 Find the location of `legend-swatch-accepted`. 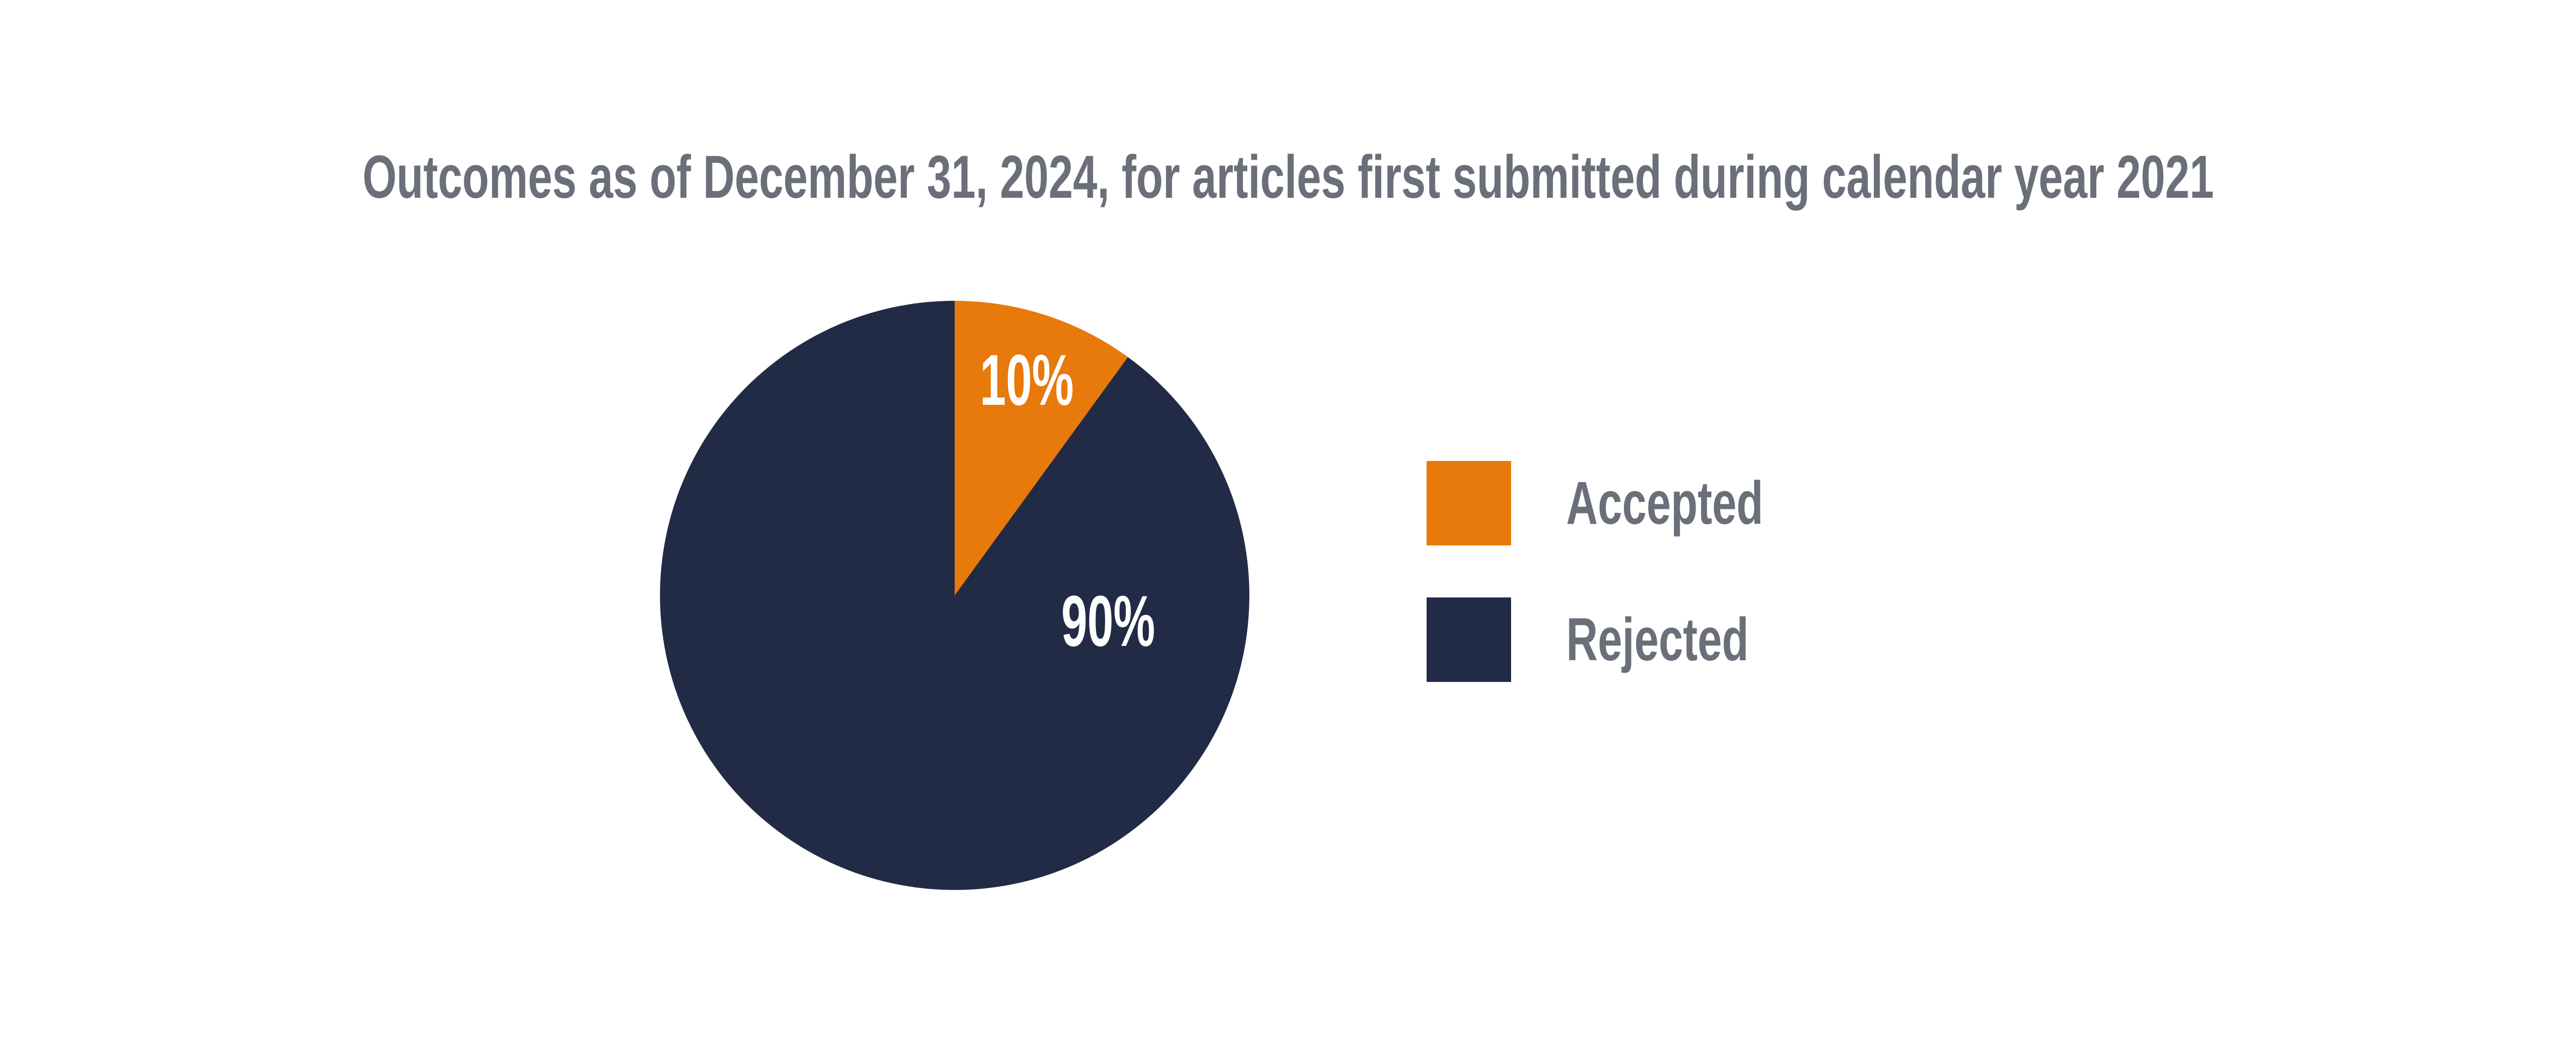

legend-swatch-accepted is located at coordinates (1469, 503).